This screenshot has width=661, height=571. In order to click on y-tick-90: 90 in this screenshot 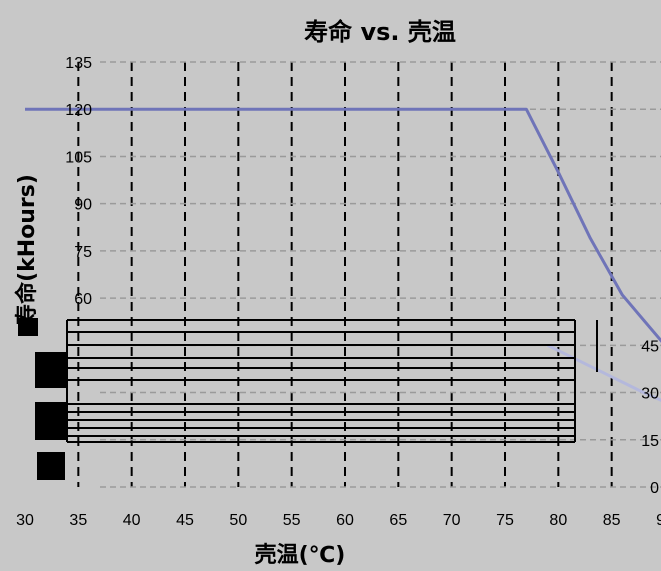, I will do `click(83, 205)`.